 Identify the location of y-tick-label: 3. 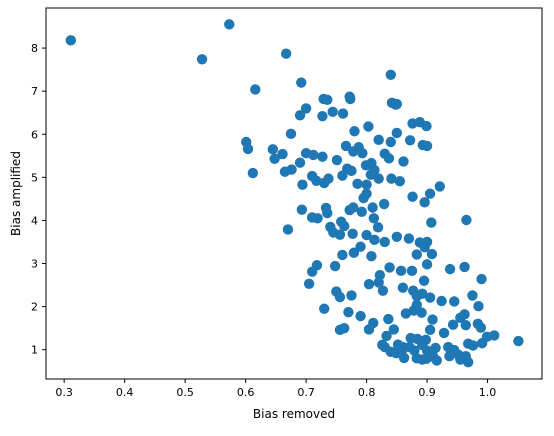
(34, 264).